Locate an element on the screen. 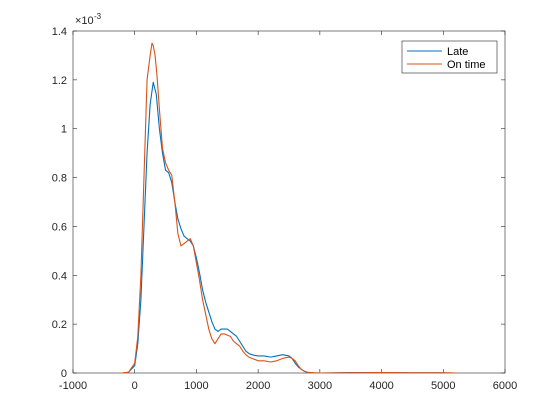 This screenshot has height=420, width=560. x-tick-label: 2000 is located at coordinates (258, 386).